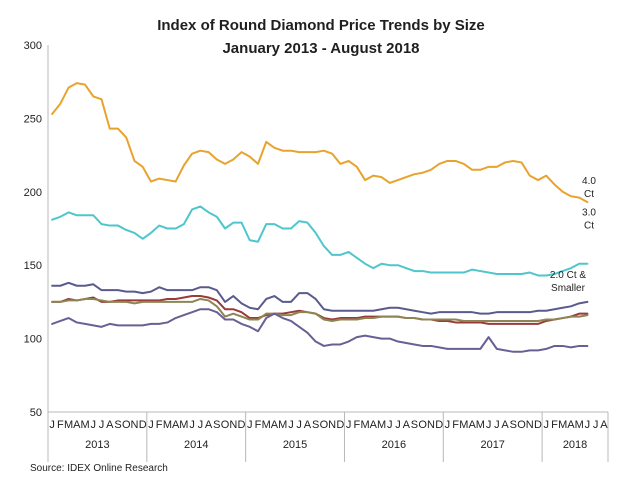  I want to click on y-tick-label: 250, so click(33, 119).